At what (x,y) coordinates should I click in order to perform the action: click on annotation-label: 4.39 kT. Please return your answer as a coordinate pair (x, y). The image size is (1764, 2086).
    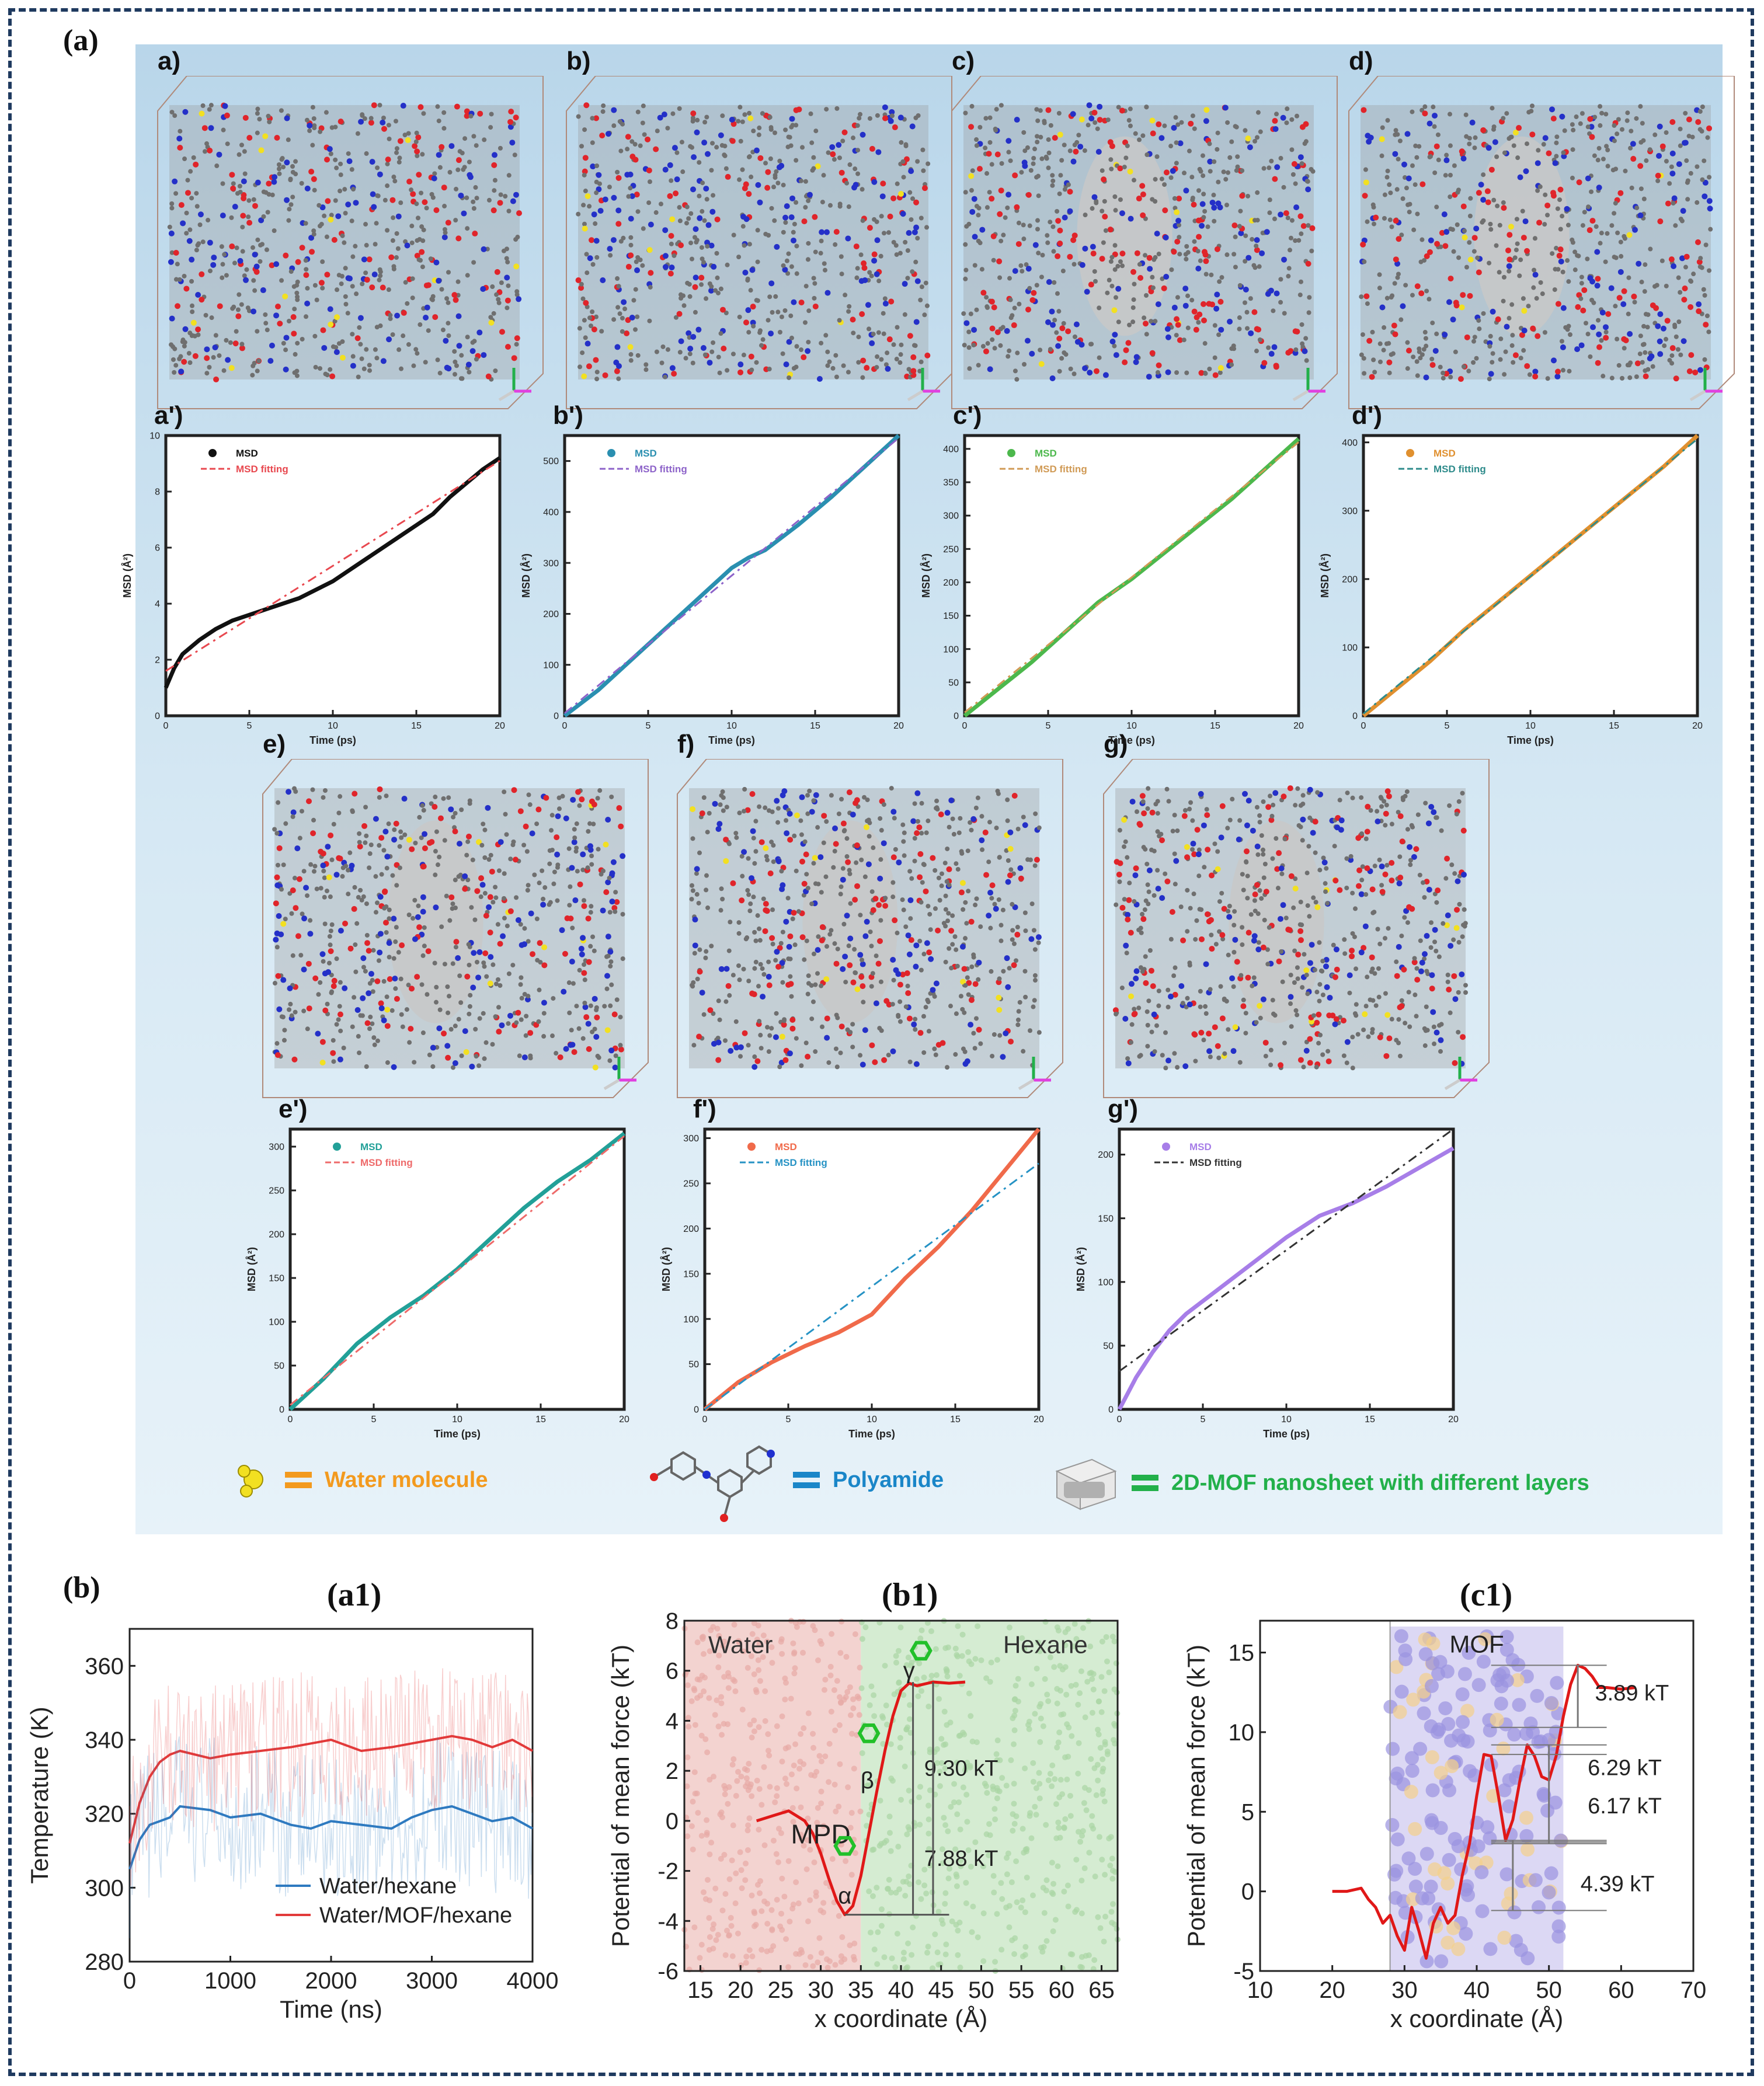
    Looking at the image, I should click on (1618, 1885).